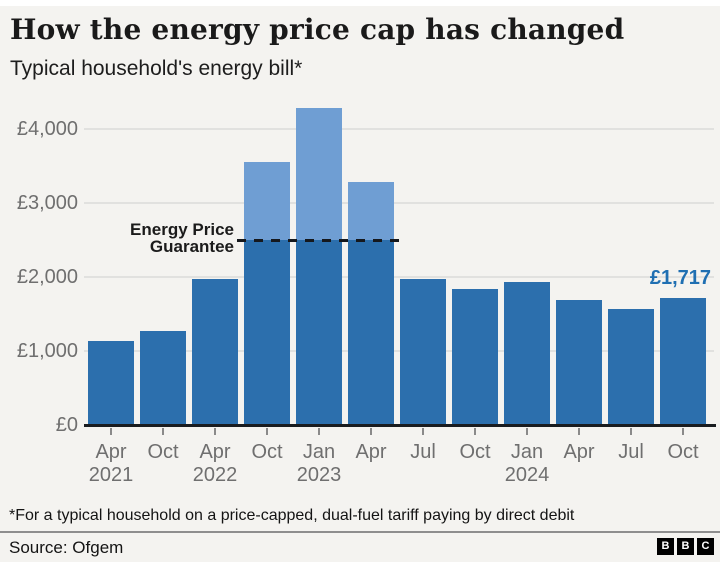 The width and height of the screenshot is (720, 562). I want to click on bar-apr-2021, so click(111, 383).